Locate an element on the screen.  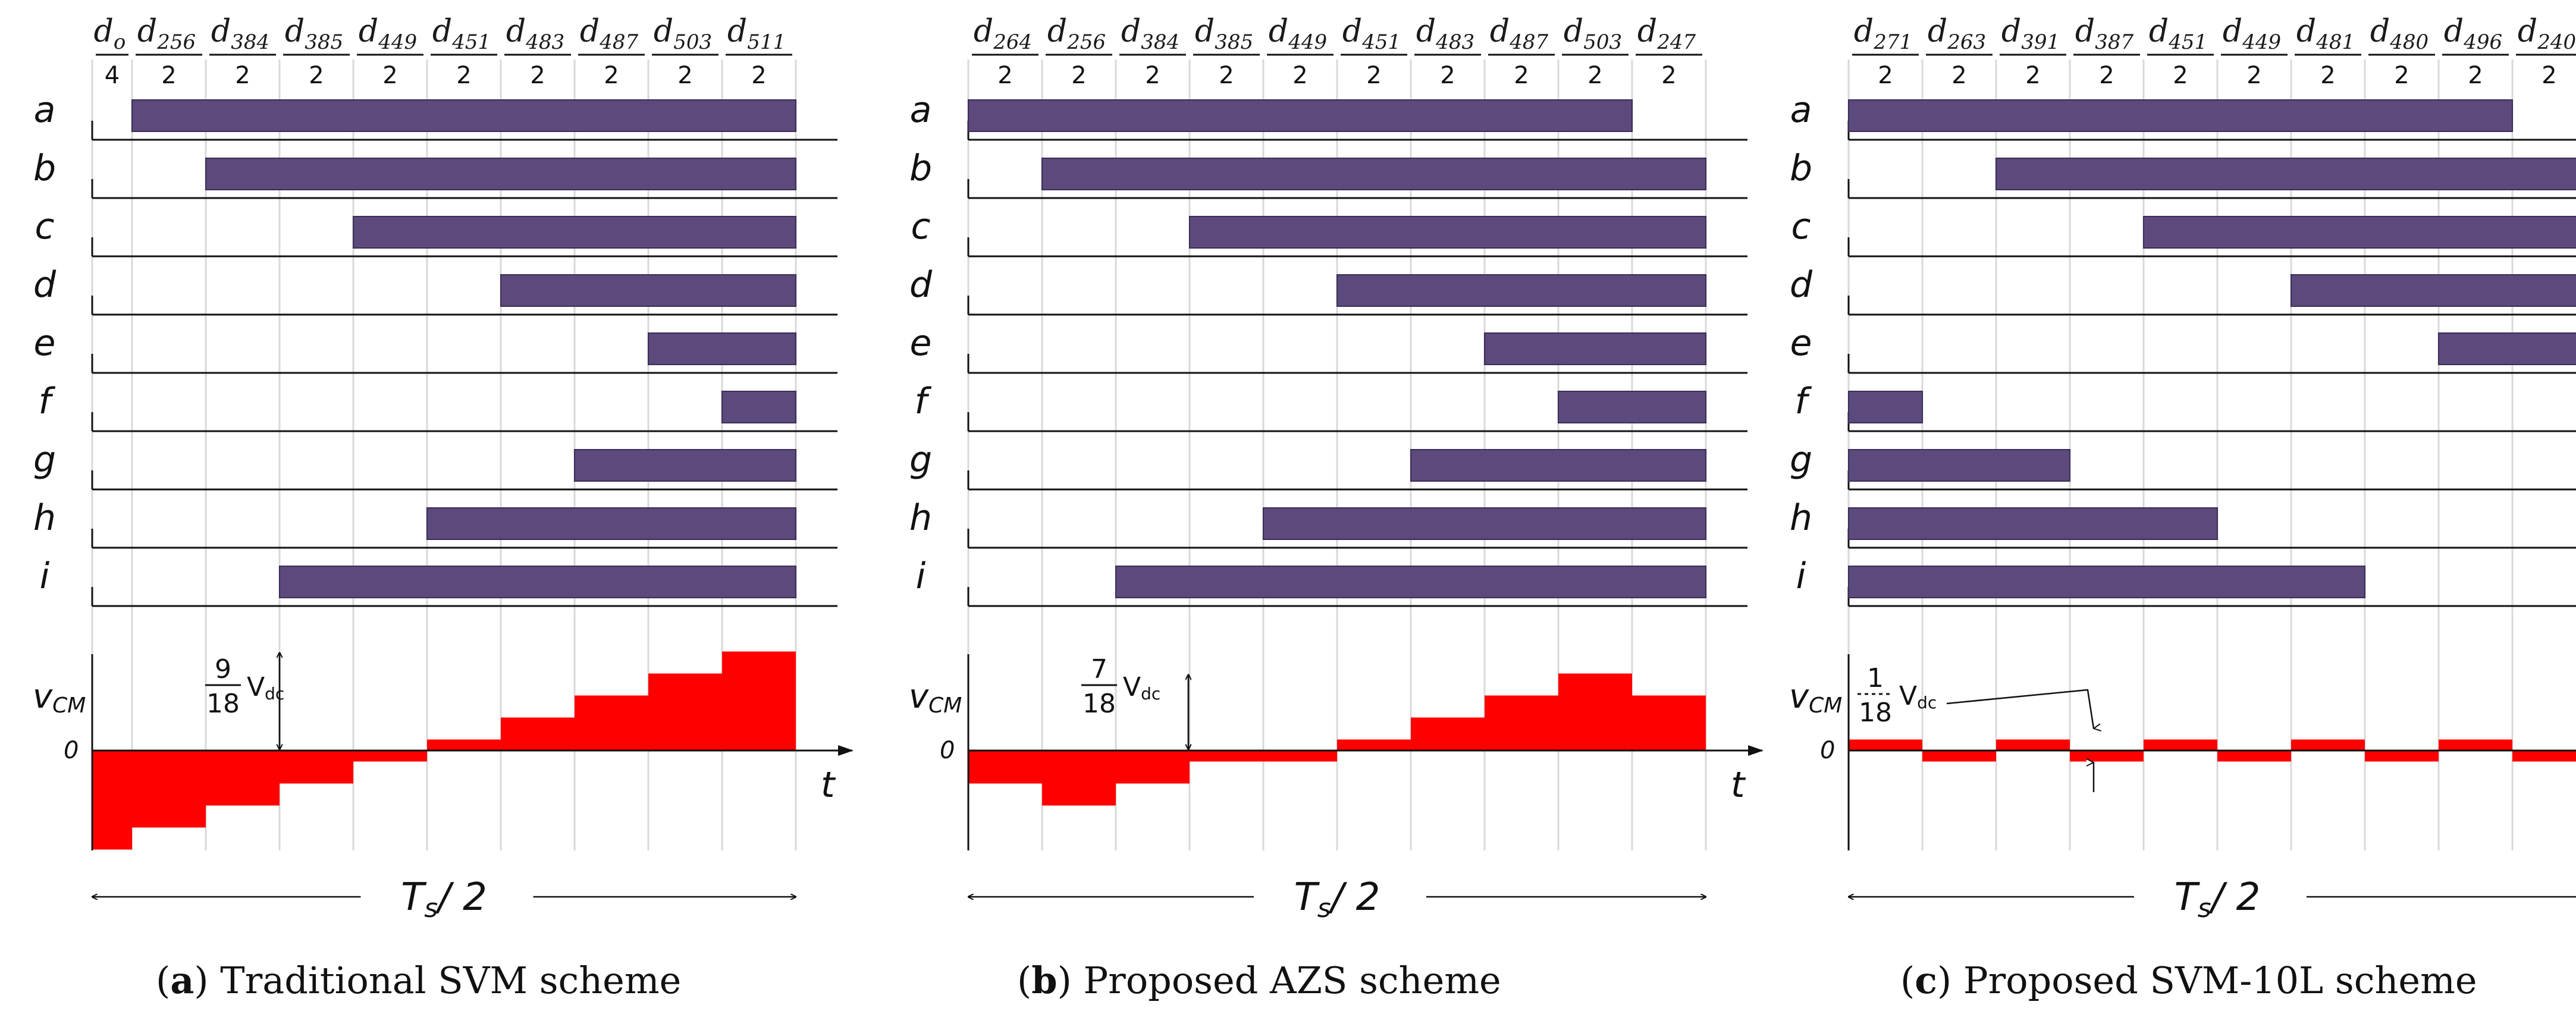
interval-symbol: d247 is located at coordinates (1666, 34).